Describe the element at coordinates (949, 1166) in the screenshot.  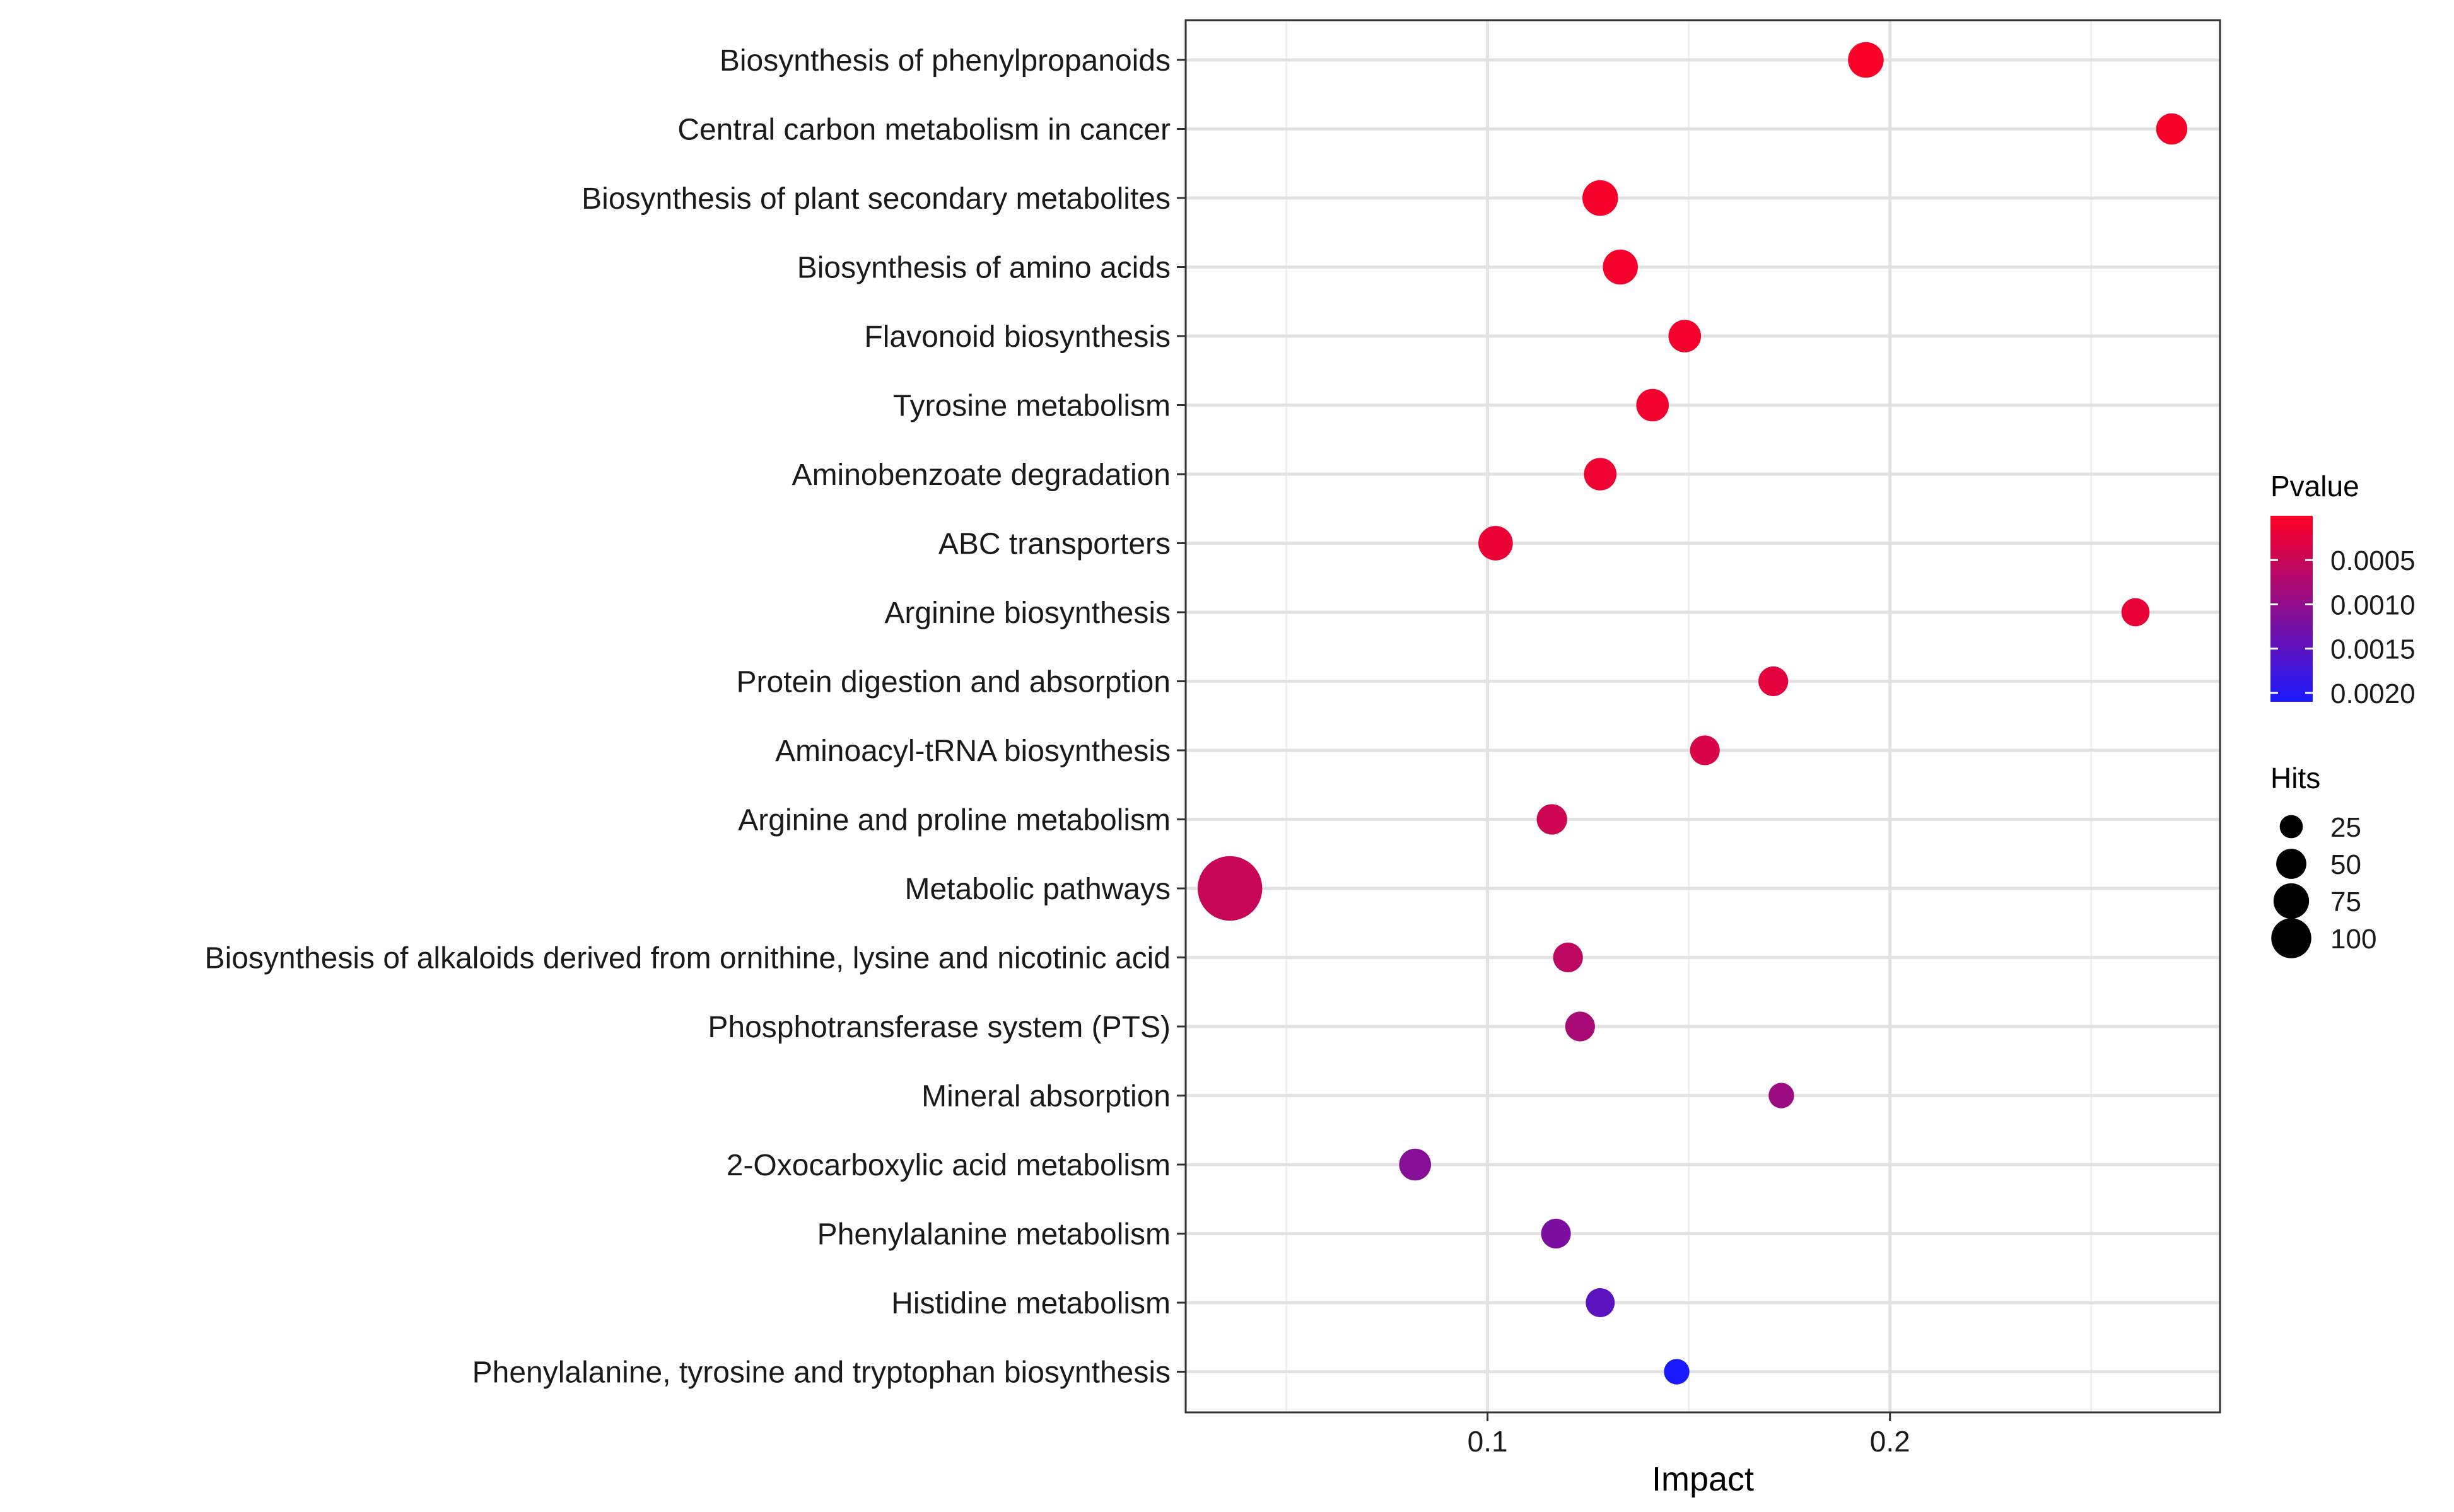
I see `y-tick-label: 2-Oxocarboxylic acid metabolism` at that location.